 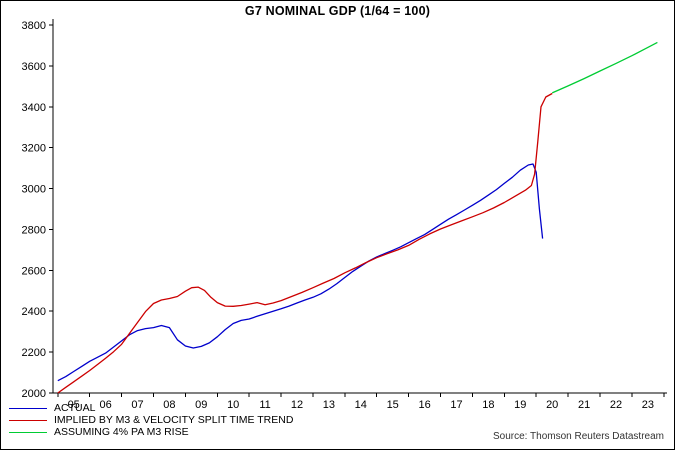 I want to click on legend-label-assuming: ASSUMING 4% PA M3 RISE, so click(x=121, y=432).